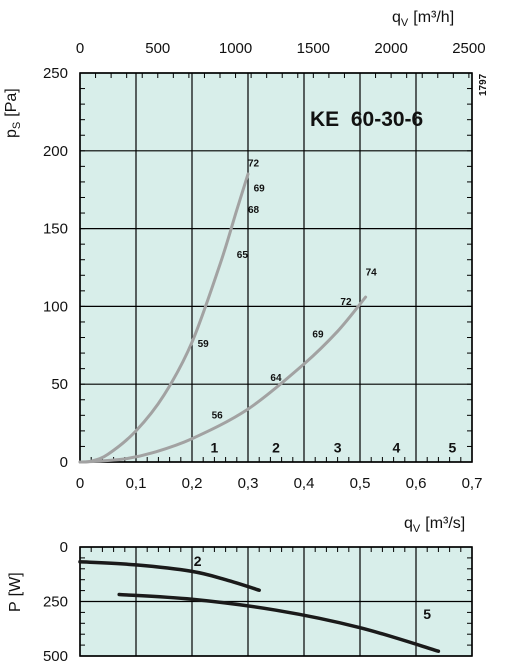 This screenshot has width=507, height=664. I want to click on main-y-tick-label: 100, so click(55, 306).